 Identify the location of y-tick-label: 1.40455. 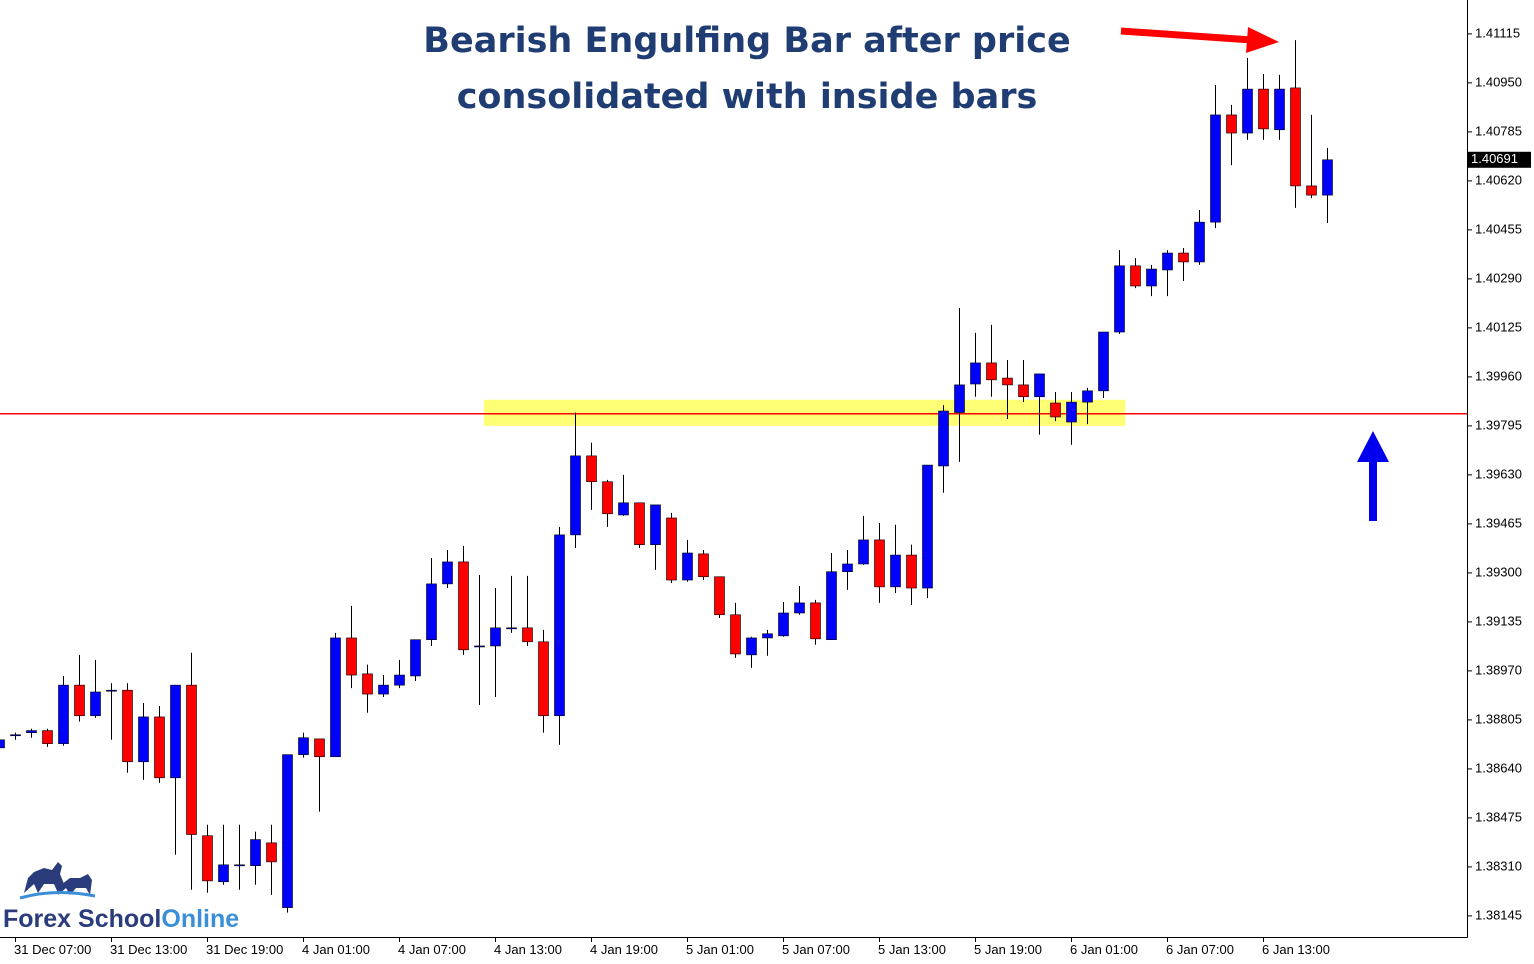
(1498, 228).